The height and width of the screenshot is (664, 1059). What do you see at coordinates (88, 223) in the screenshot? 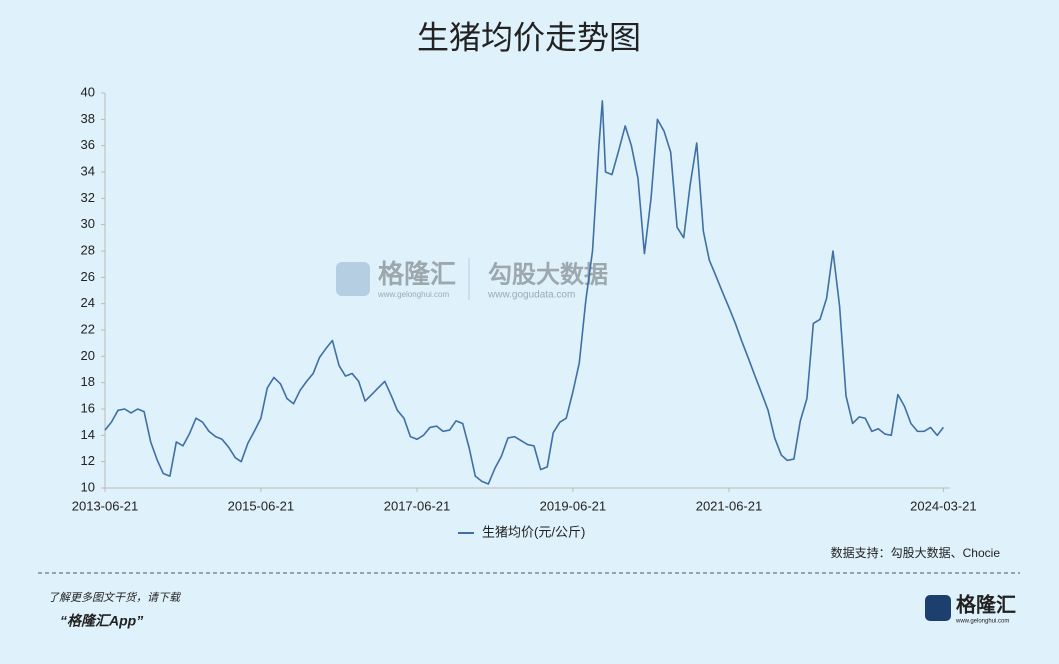
I see `y-tick-label: 30` at bounding box center [88, 223].